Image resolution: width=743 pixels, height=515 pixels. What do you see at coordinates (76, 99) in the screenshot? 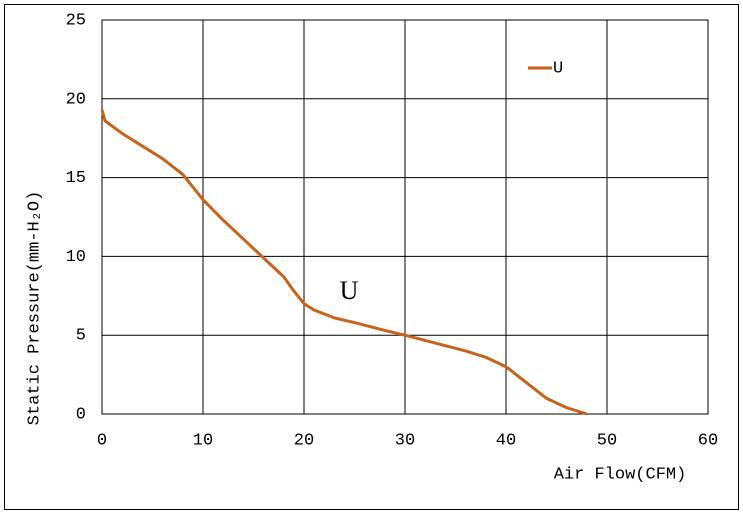
I see `y-tick-label: 20` at bounding box center [76, 99].